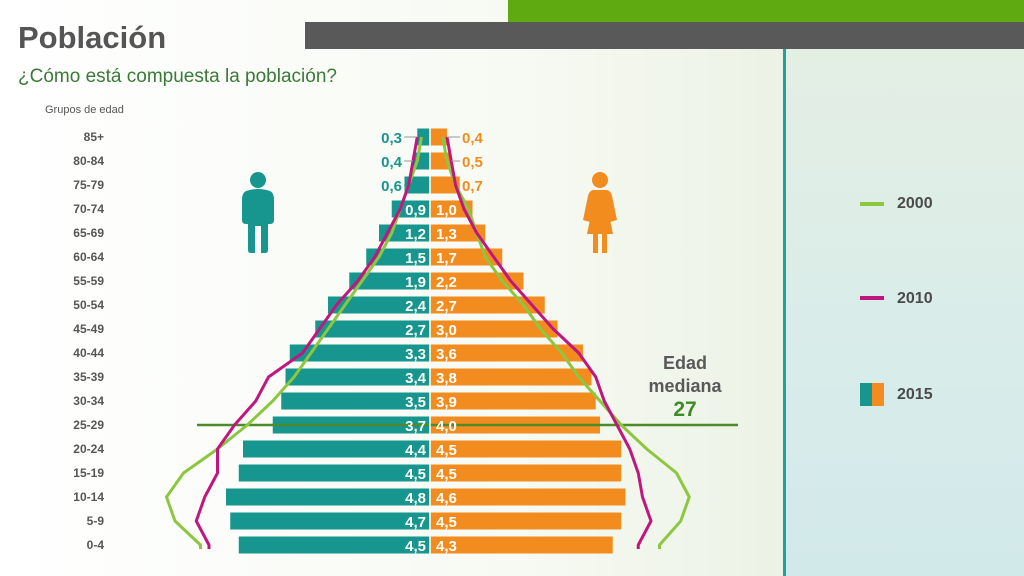 This screenshot has width=1024, height=576. What do you see at coordinates (95, 521) in the screenshot?
I see `age-label: 5-9` at bounding box center [95, 521].